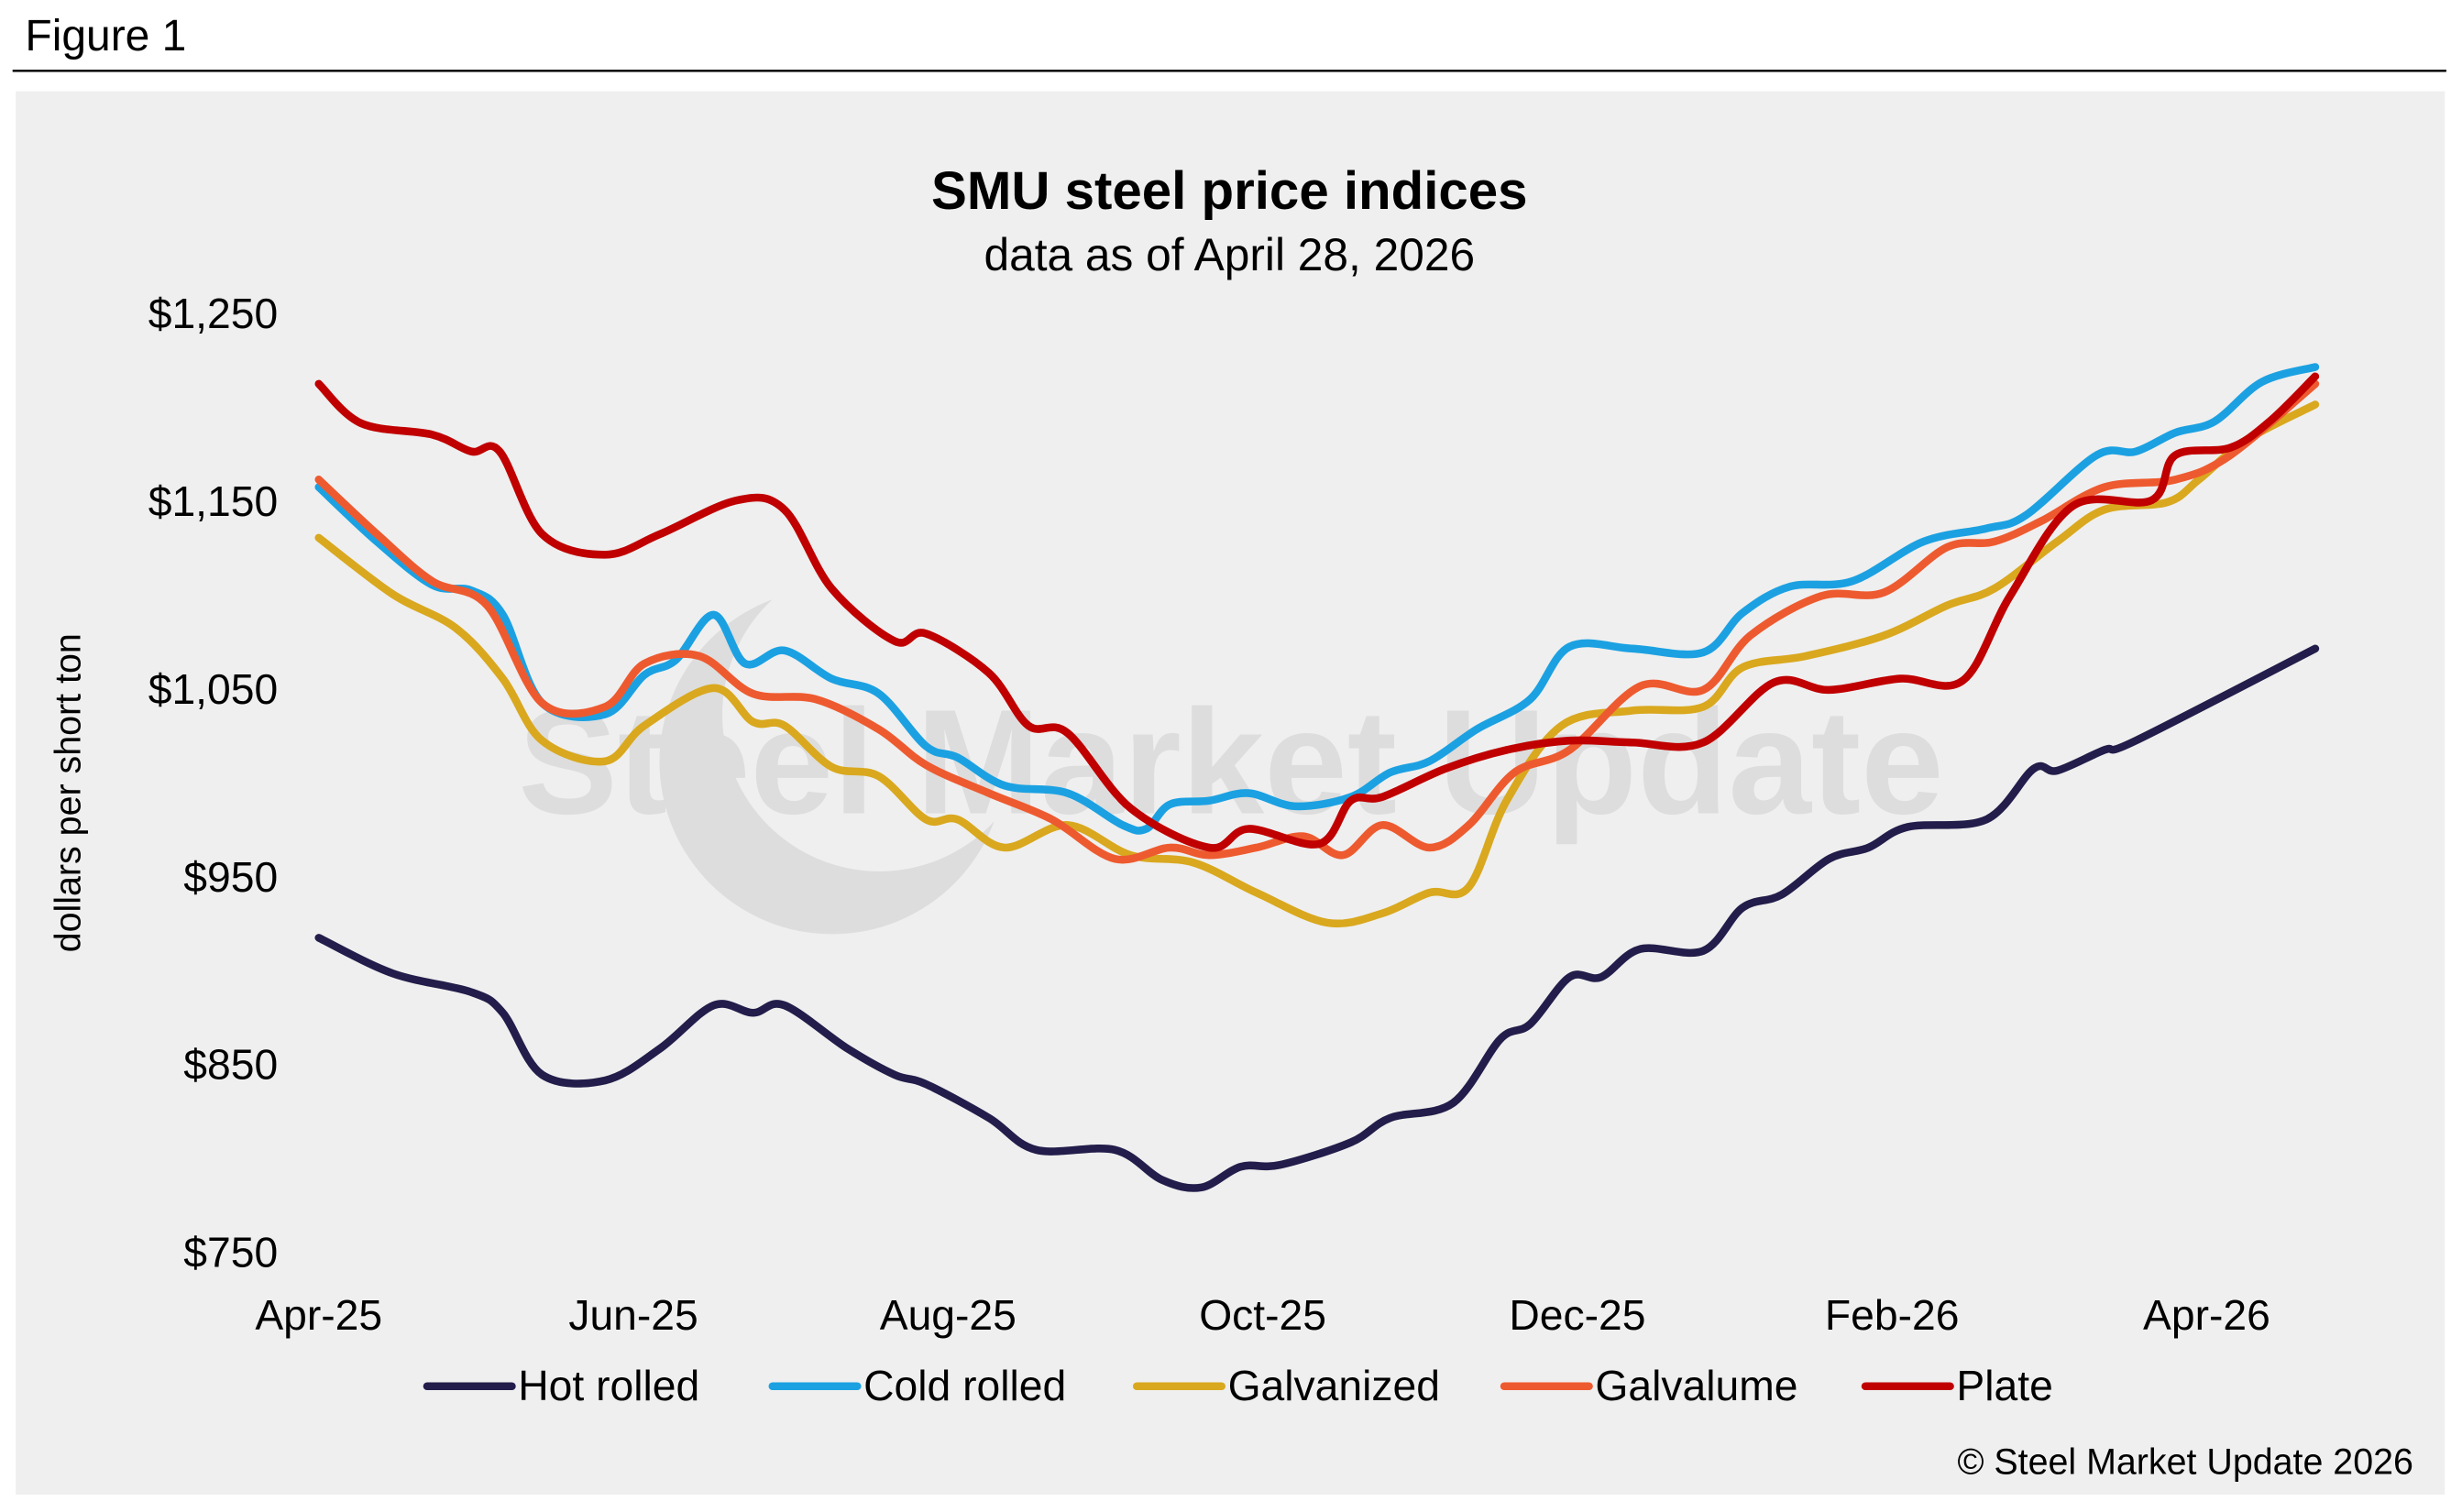  What do you see at coordinates (948, 1315) in the screenshot?
I see `x-tick-label: Aug-25` at bounding box center [948, 1315].